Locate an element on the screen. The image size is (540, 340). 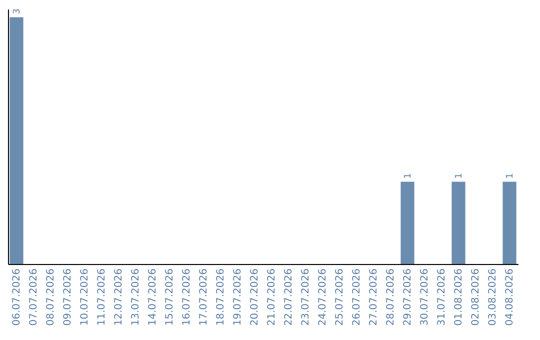
x-tick-label: 08.07.2026 is located at coordinates (51, 297).